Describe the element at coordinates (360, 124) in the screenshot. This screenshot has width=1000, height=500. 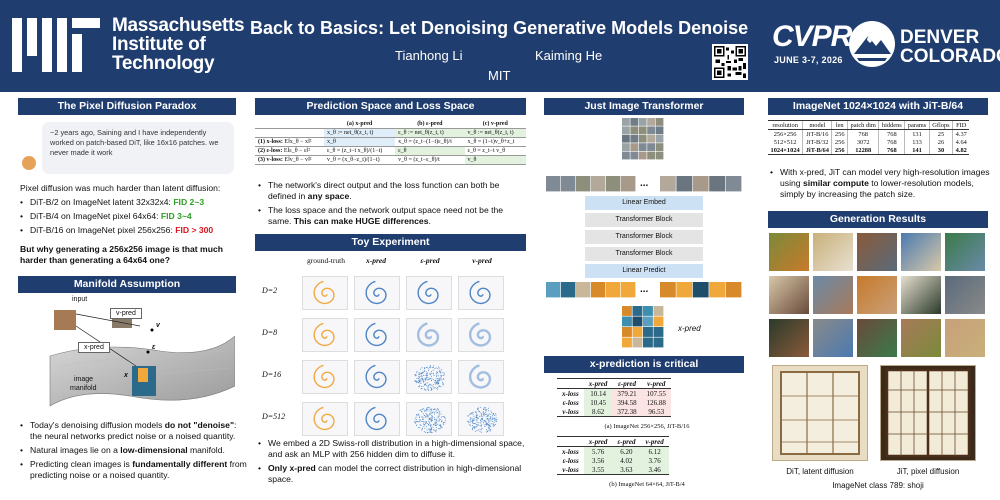
I see `pred-col-head: (a) x-pred` at that location.